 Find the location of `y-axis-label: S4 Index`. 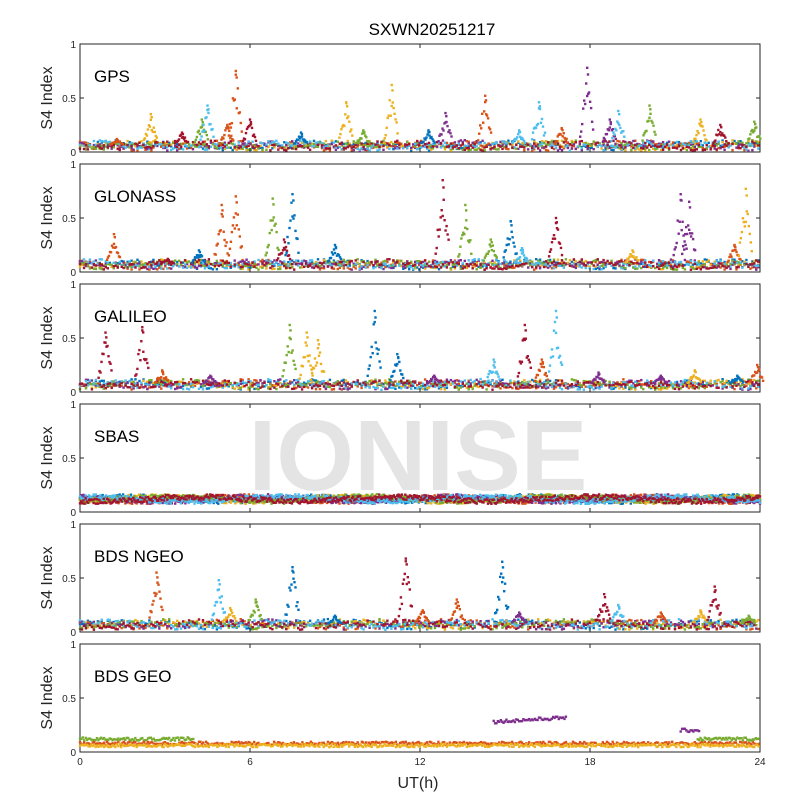

y-axis-label: S4 Index is located at coordinates (47, 97).